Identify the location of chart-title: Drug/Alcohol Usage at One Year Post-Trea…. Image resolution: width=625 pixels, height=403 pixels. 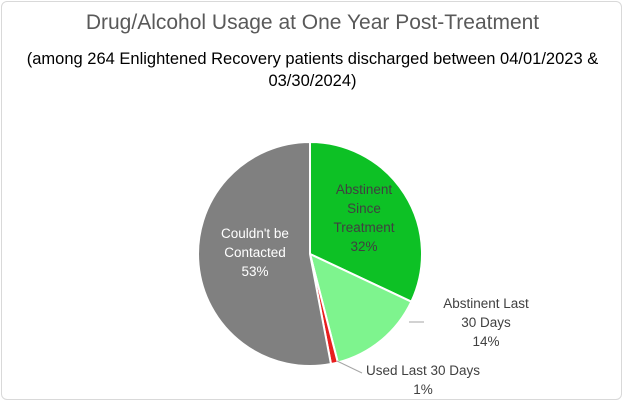
(312, 22).